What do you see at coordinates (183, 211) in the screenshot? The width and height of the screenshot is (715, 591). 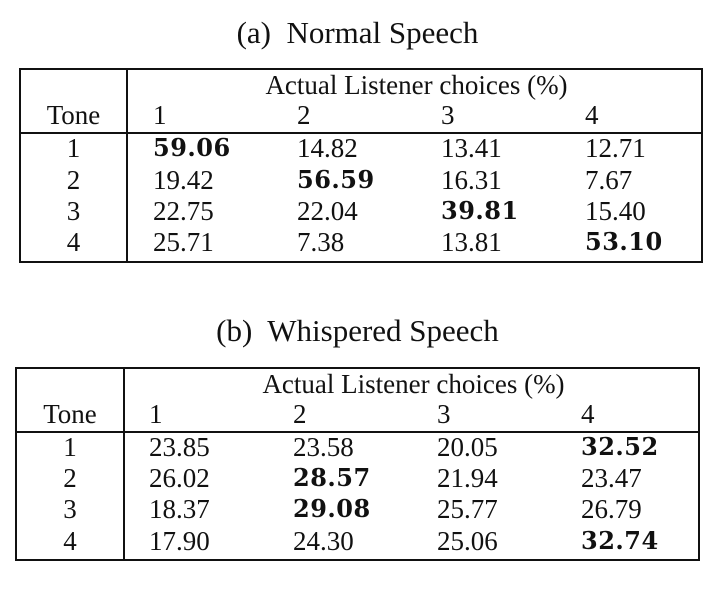 I see `table-a-cell: 22.75` at bounding box center [183, 211].